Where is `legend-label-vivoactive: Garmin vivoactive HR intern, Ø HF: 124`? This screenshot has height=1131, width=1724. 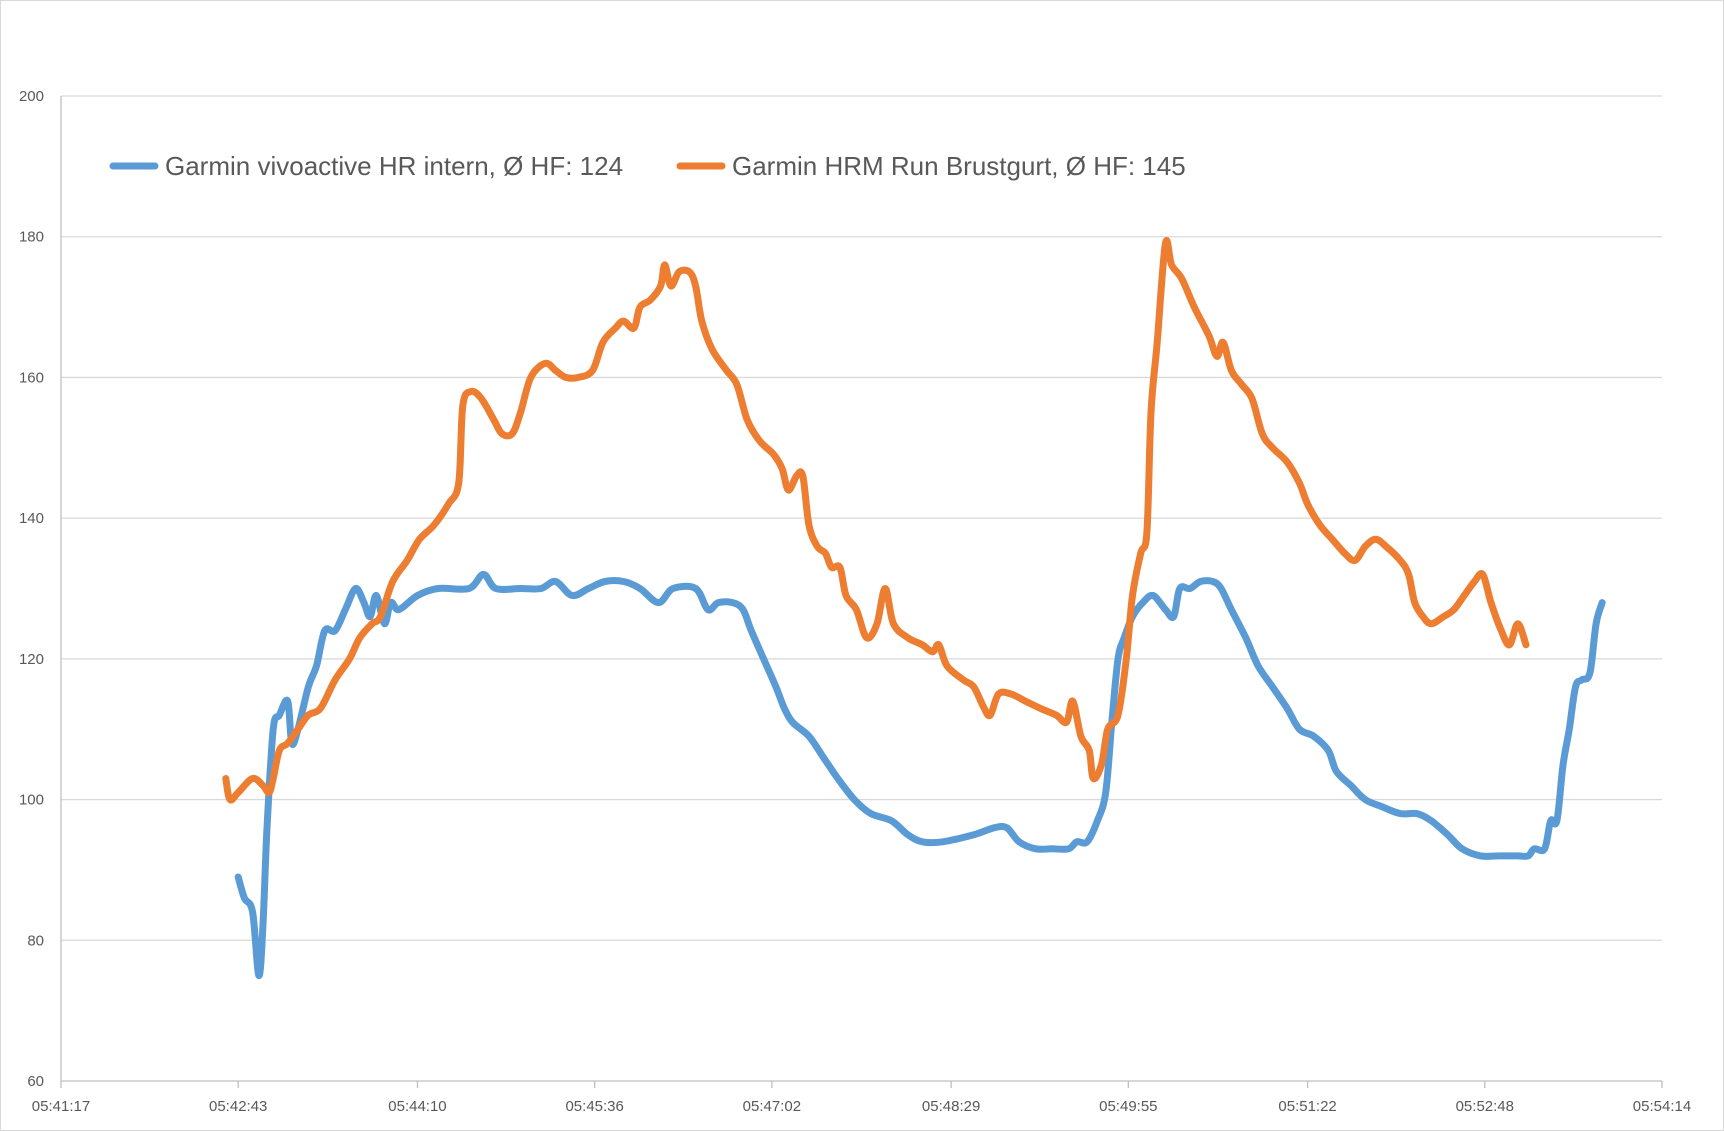
legend-label-vivoactive: Garmin vivoactive HR intern, Ø HF: 124 is located at coordinates (394, 166).